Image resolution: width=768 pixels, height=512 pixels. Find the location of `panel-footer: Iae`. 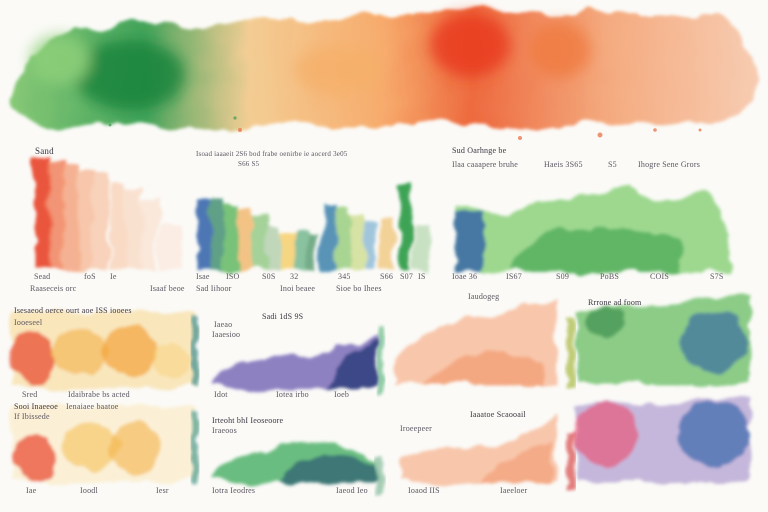

panel-footer: Iae is located at coordinates (31, 490).